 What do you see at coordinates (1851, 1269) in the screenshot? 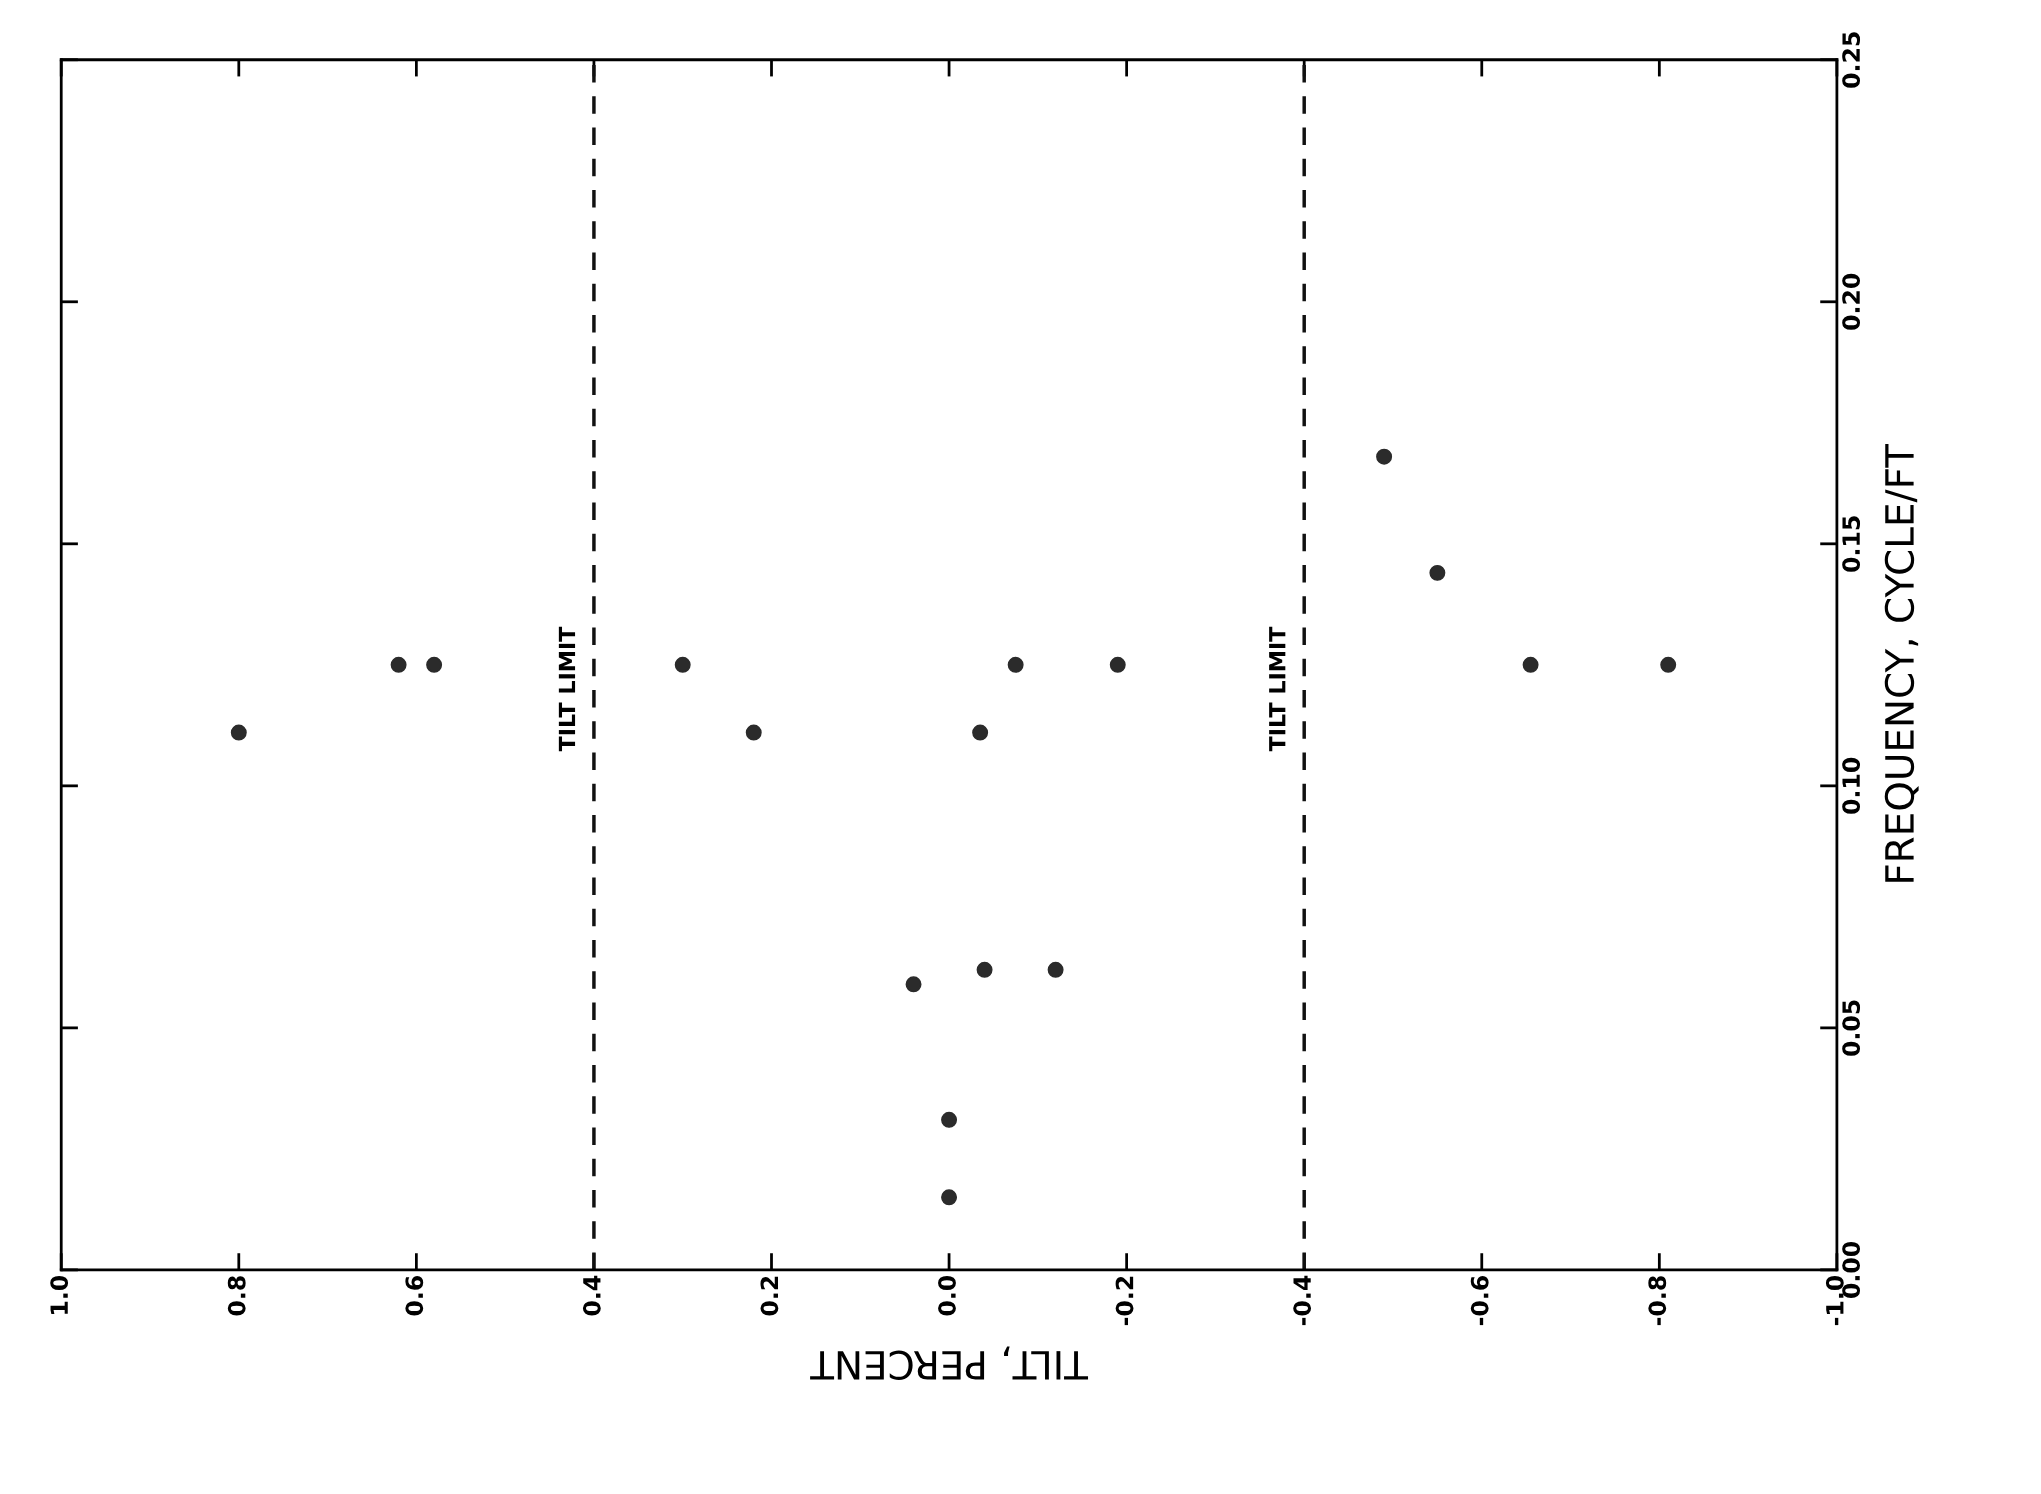
I see `y-tick-label: 0.00` at bounding box center [1851, 1269].